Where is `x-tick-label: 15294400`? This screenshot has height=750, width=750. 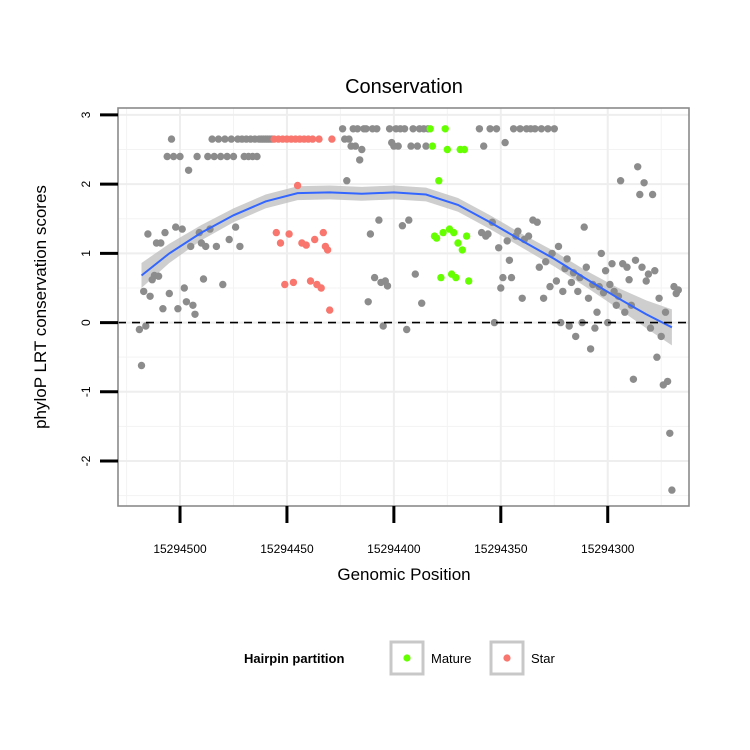
x-tick-label: 15294400 is located at coordinates (394, 549).